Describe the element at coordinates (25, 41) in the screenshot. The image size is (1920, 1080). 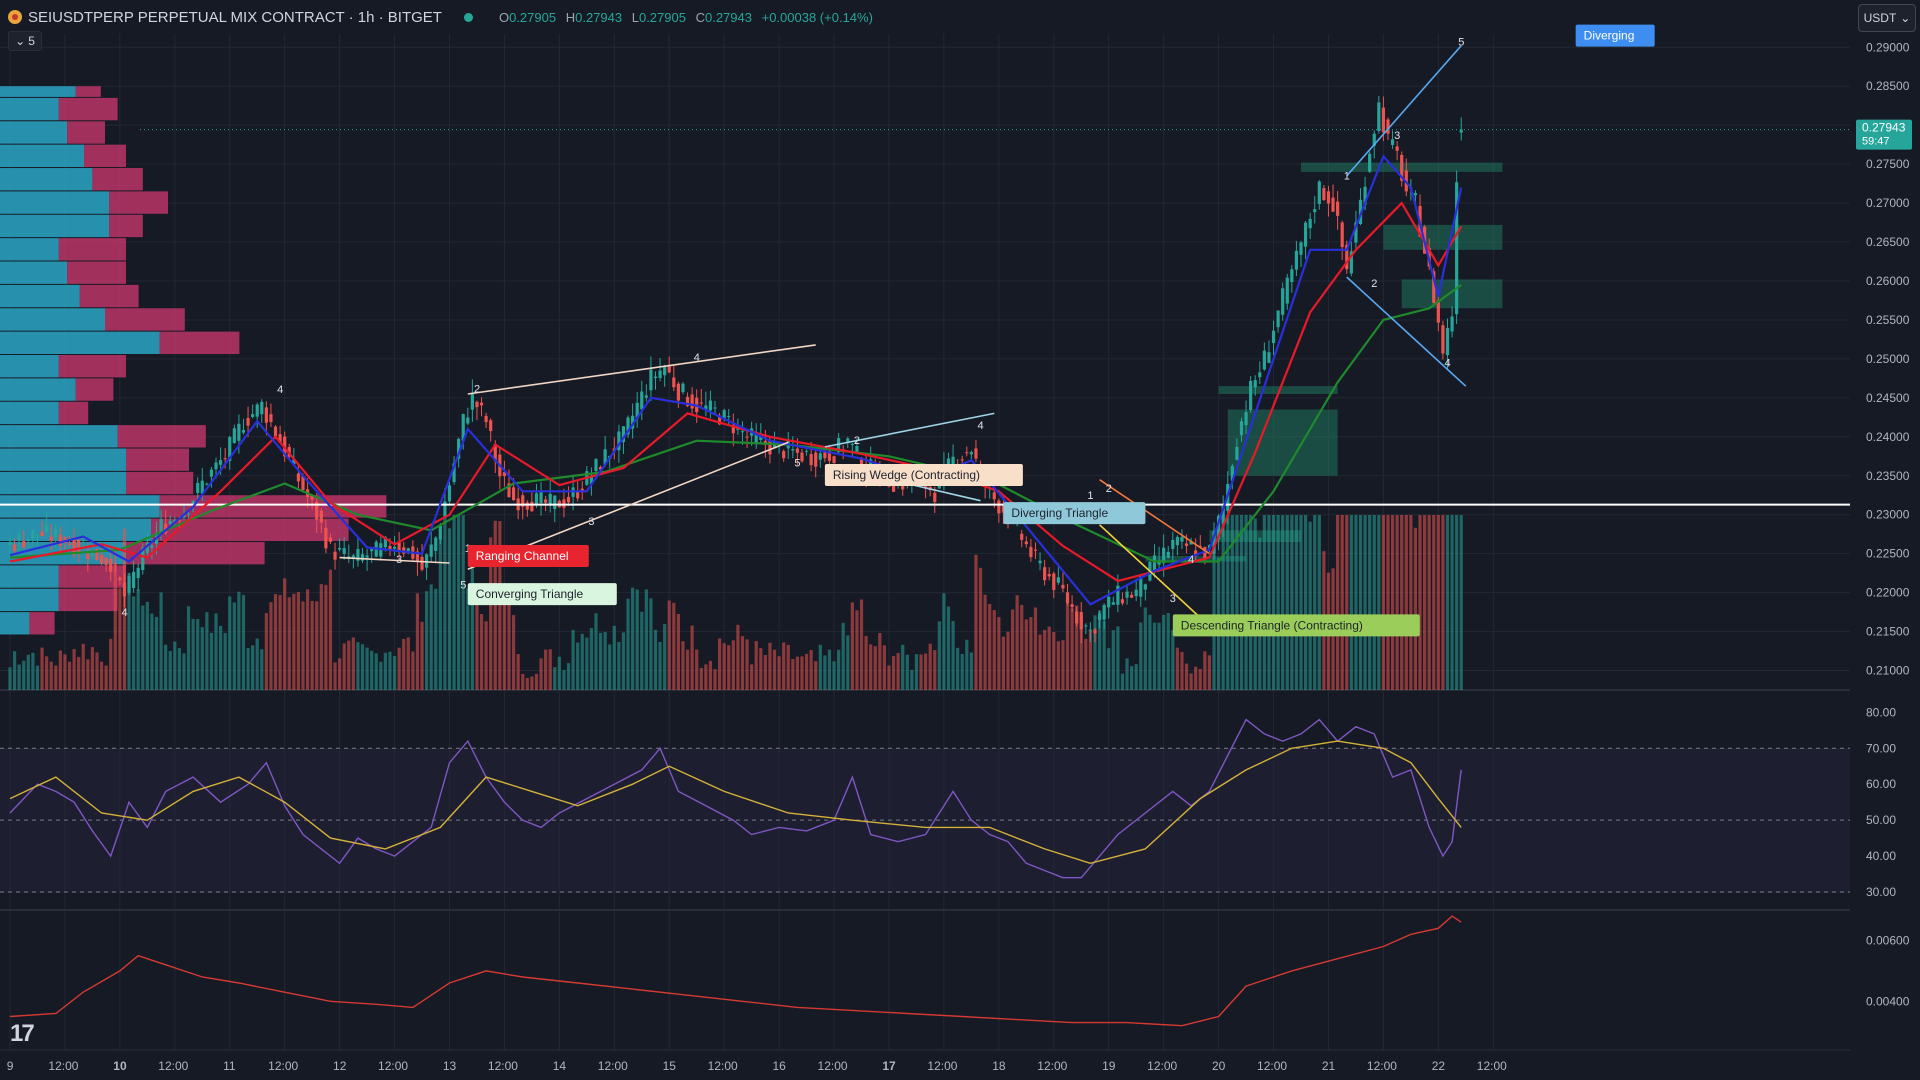
I see `indicators-collapse-button: ⌄ 5` at that location.